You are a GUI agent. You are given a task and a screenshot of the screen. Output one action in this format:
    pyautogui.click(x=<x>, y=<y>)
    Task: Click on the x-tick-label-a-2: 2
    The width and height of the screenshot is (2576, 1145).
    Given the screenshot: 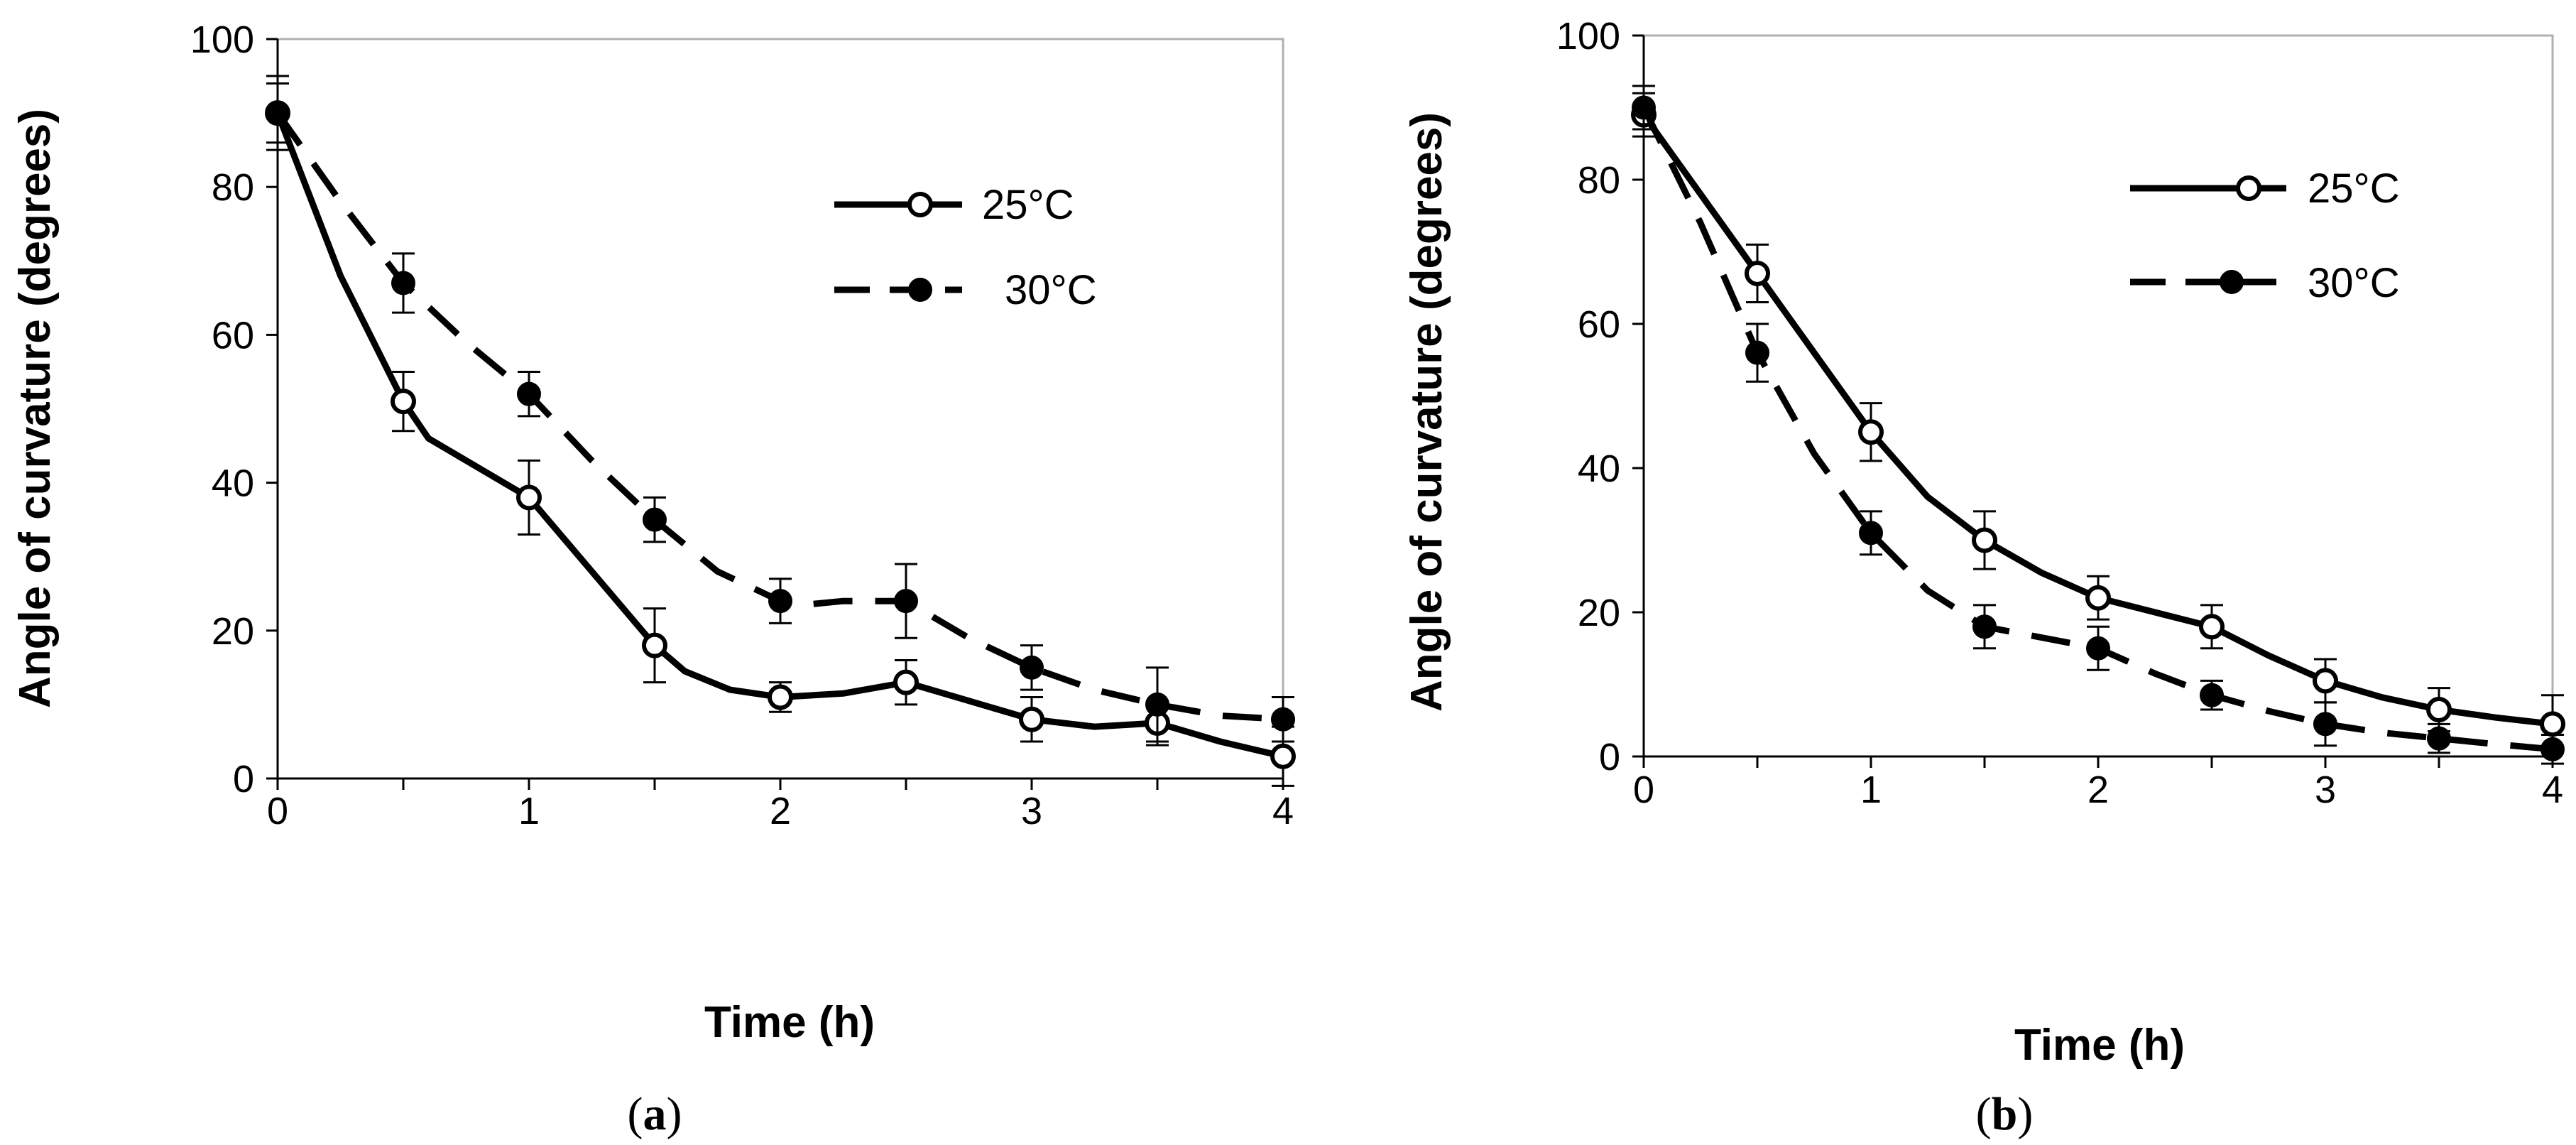 What is the action you would take?
    pyautogui.click(x=780, y=811)
    